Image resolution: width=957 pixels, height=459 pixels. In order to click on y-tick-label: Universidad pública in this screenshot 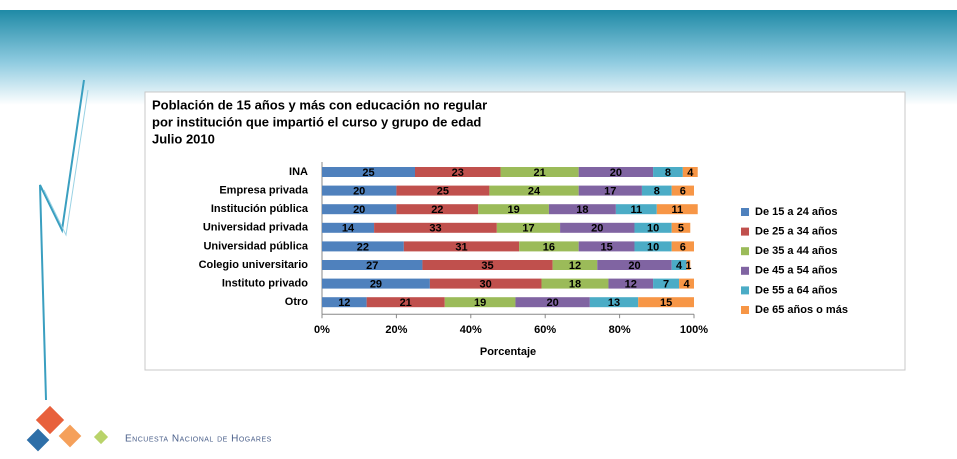, I will do `click(255, 246)`.